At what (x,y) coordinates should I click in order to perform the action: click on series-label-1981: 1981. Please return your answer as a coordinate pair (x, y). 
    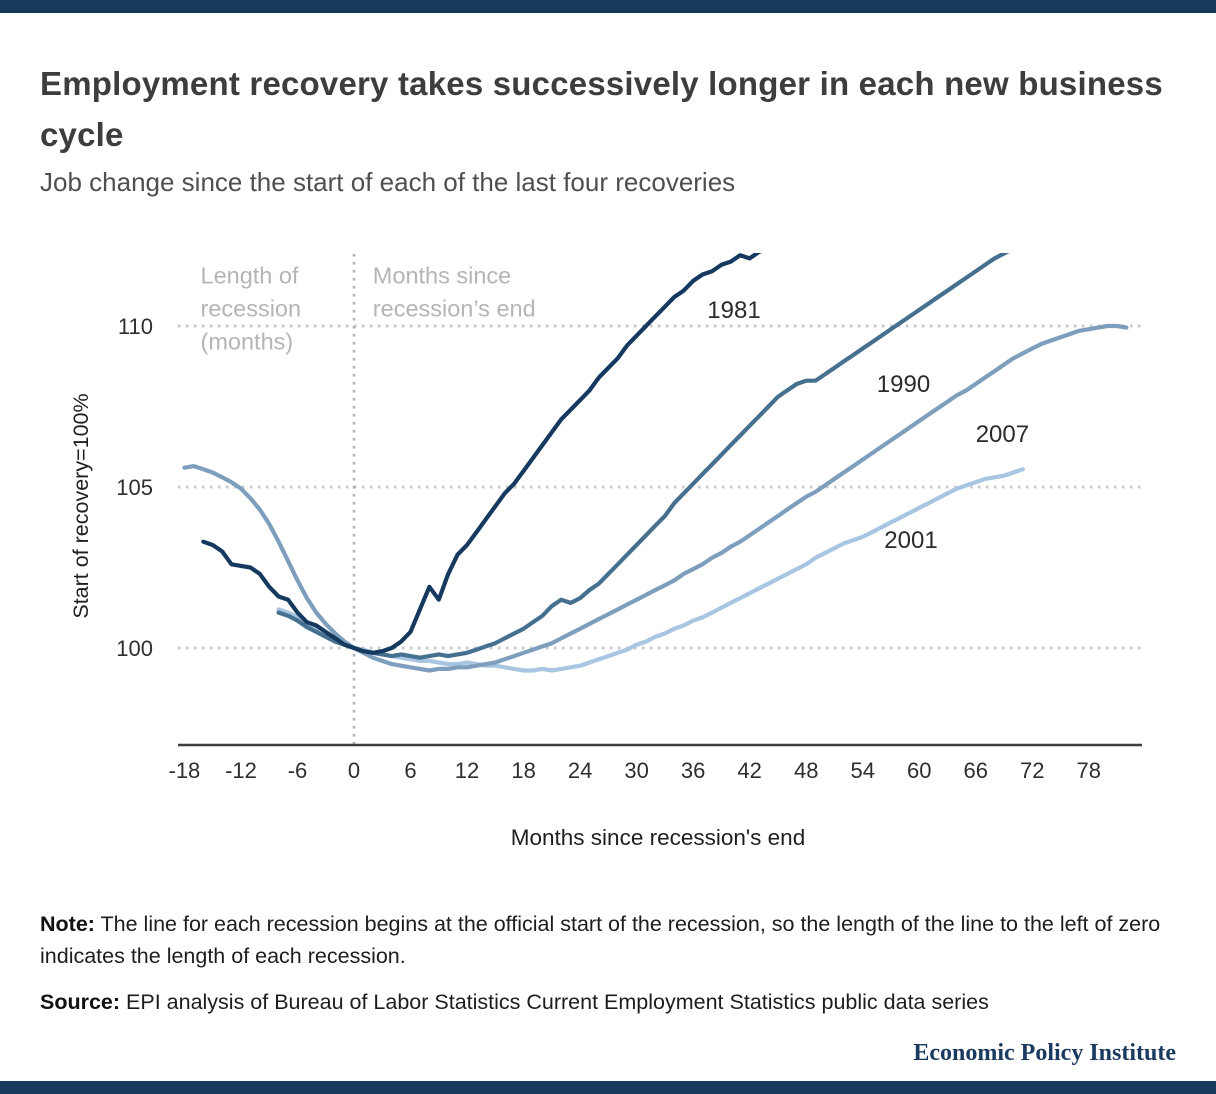
    Looking at the image, I should click on (733, 310).